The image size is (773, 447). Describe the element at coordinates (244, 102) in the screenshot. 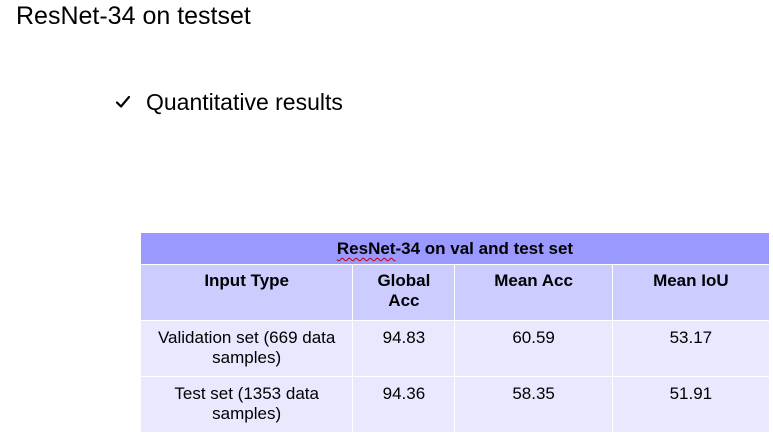

I see `bullet-text: Quantitative results` at that location.